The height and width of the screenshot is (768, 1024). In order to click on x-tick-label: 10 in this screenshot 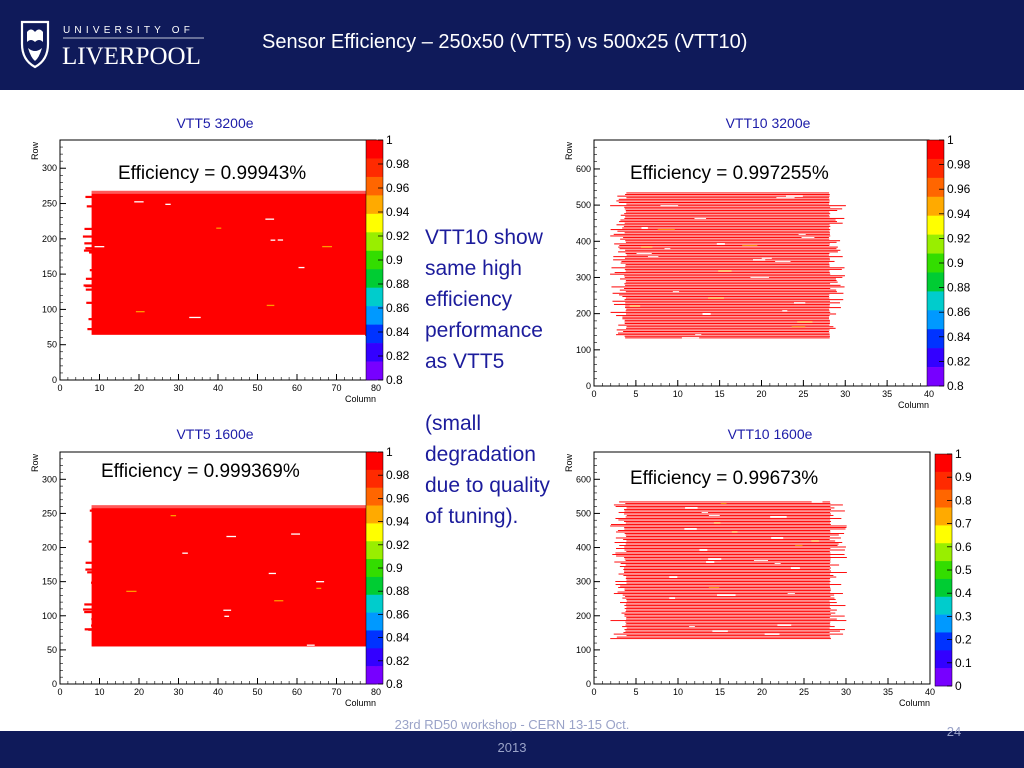, I will do `click(678, 692)`.